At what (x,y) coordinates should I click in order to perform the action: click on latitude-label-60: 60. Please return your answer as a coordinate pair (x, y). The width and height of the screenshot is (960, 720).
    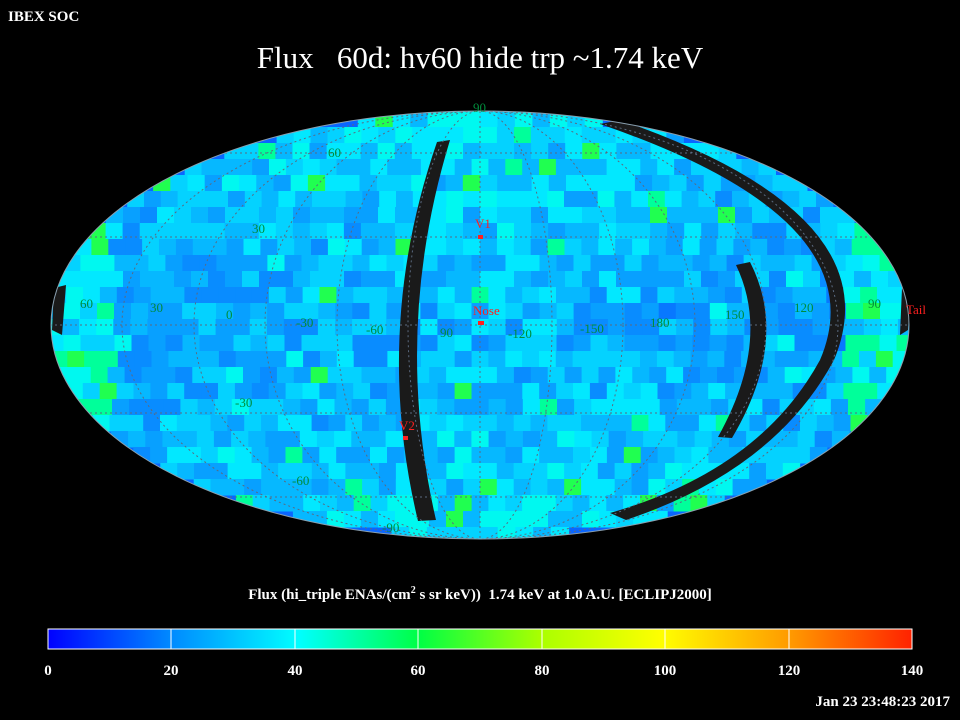
    Looking at the image, I should click on (334, 152).